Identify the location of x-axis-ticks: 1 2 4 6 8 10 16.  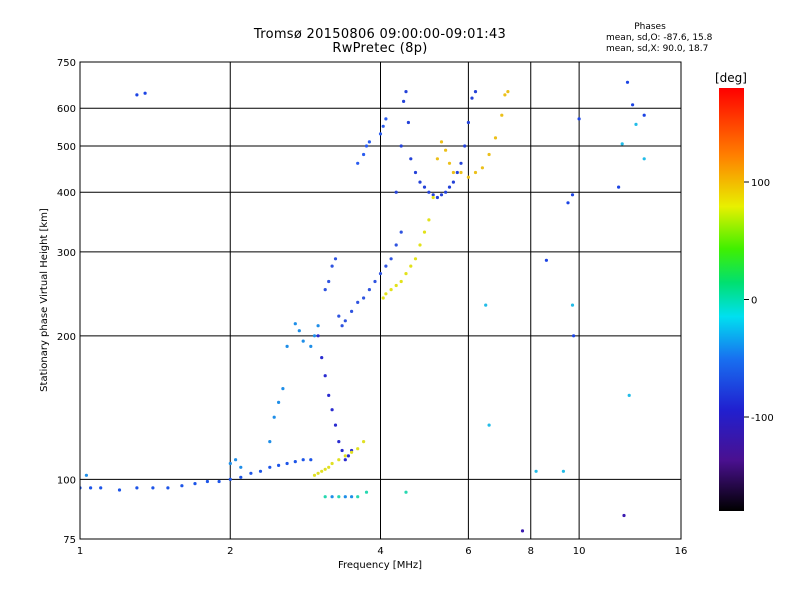
(382, 551).